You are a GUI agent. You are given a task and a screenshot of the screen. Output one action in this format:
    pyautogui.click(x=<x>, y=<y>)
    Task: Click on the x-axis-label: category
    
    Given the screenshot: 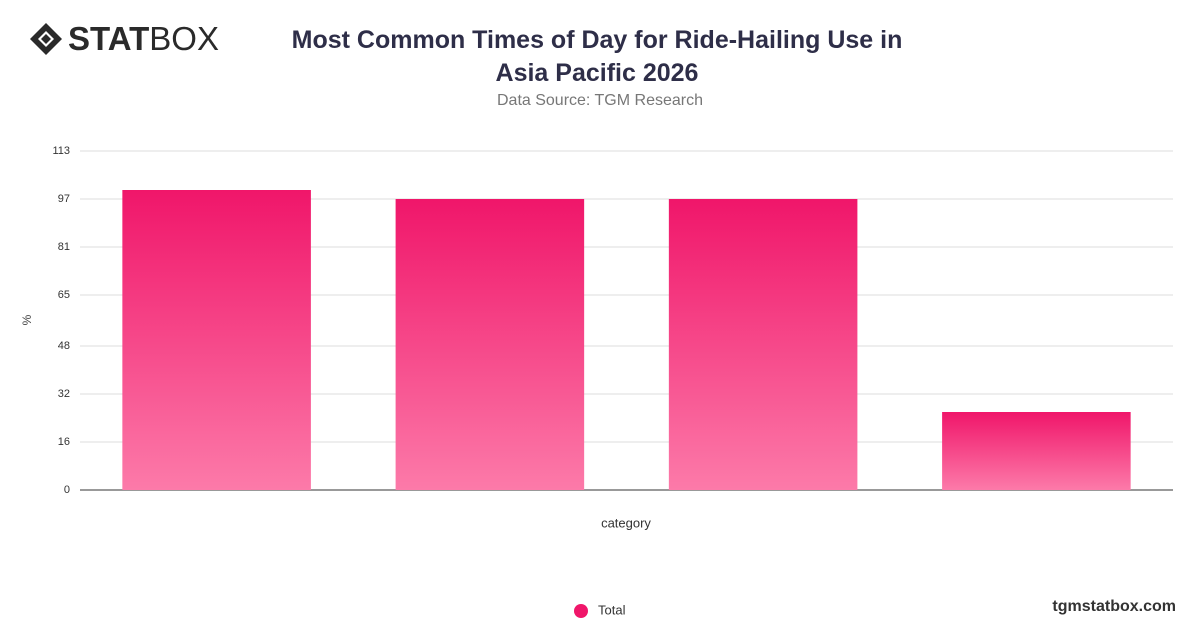 What is the action you would take?
    pyautogui.click(x=626, y=522)
    